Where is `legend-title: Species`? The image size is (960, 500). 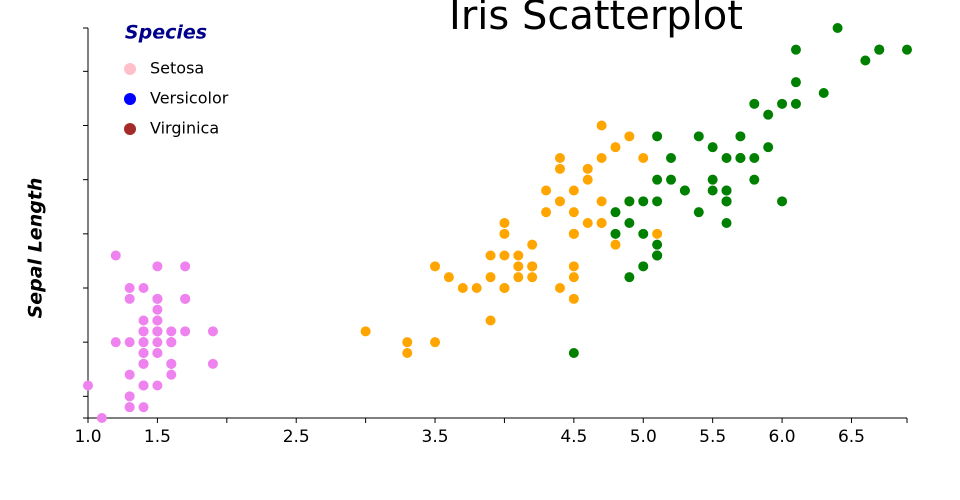 legend-title: Species is located at coordinates (166, 33).